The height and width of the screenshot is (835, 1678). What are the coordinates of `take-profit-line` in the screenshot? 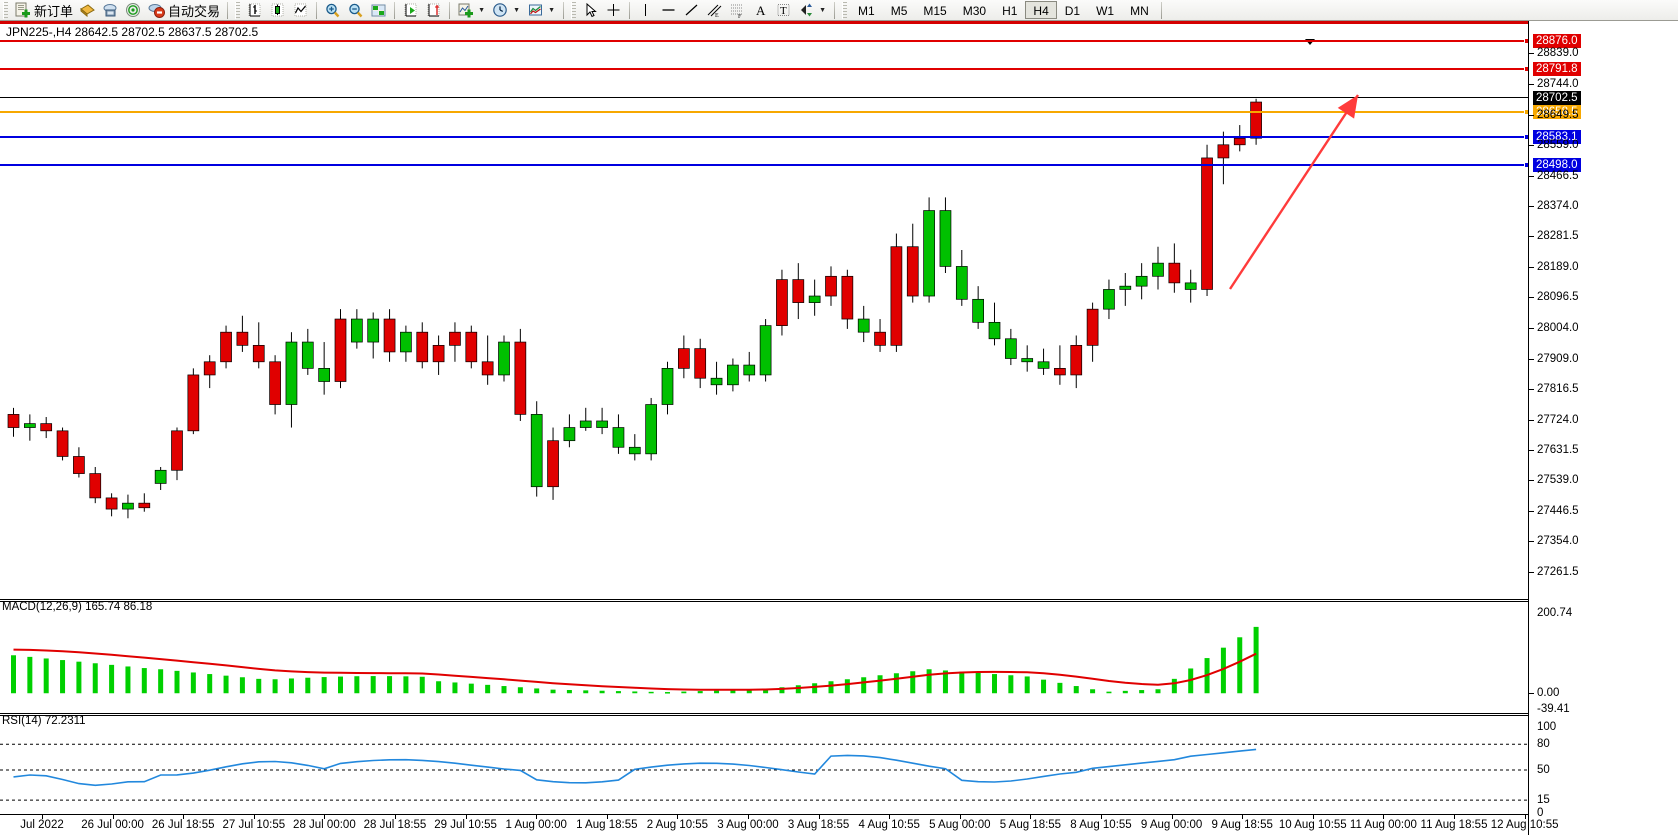 It's located at (765, 68).